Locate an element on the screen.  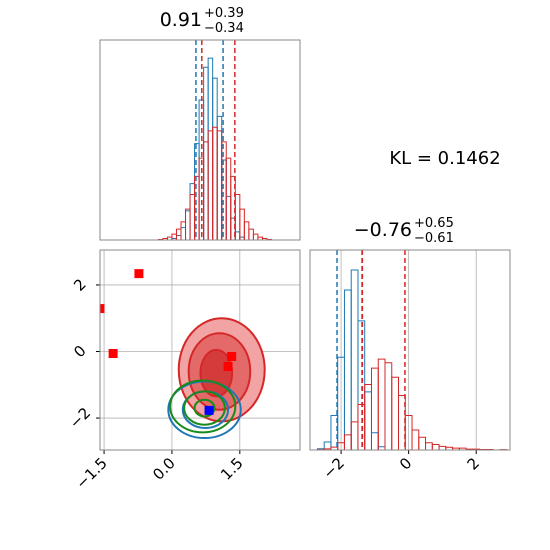
x-tick-label: 1.5 is located at coordinates (232, 469).